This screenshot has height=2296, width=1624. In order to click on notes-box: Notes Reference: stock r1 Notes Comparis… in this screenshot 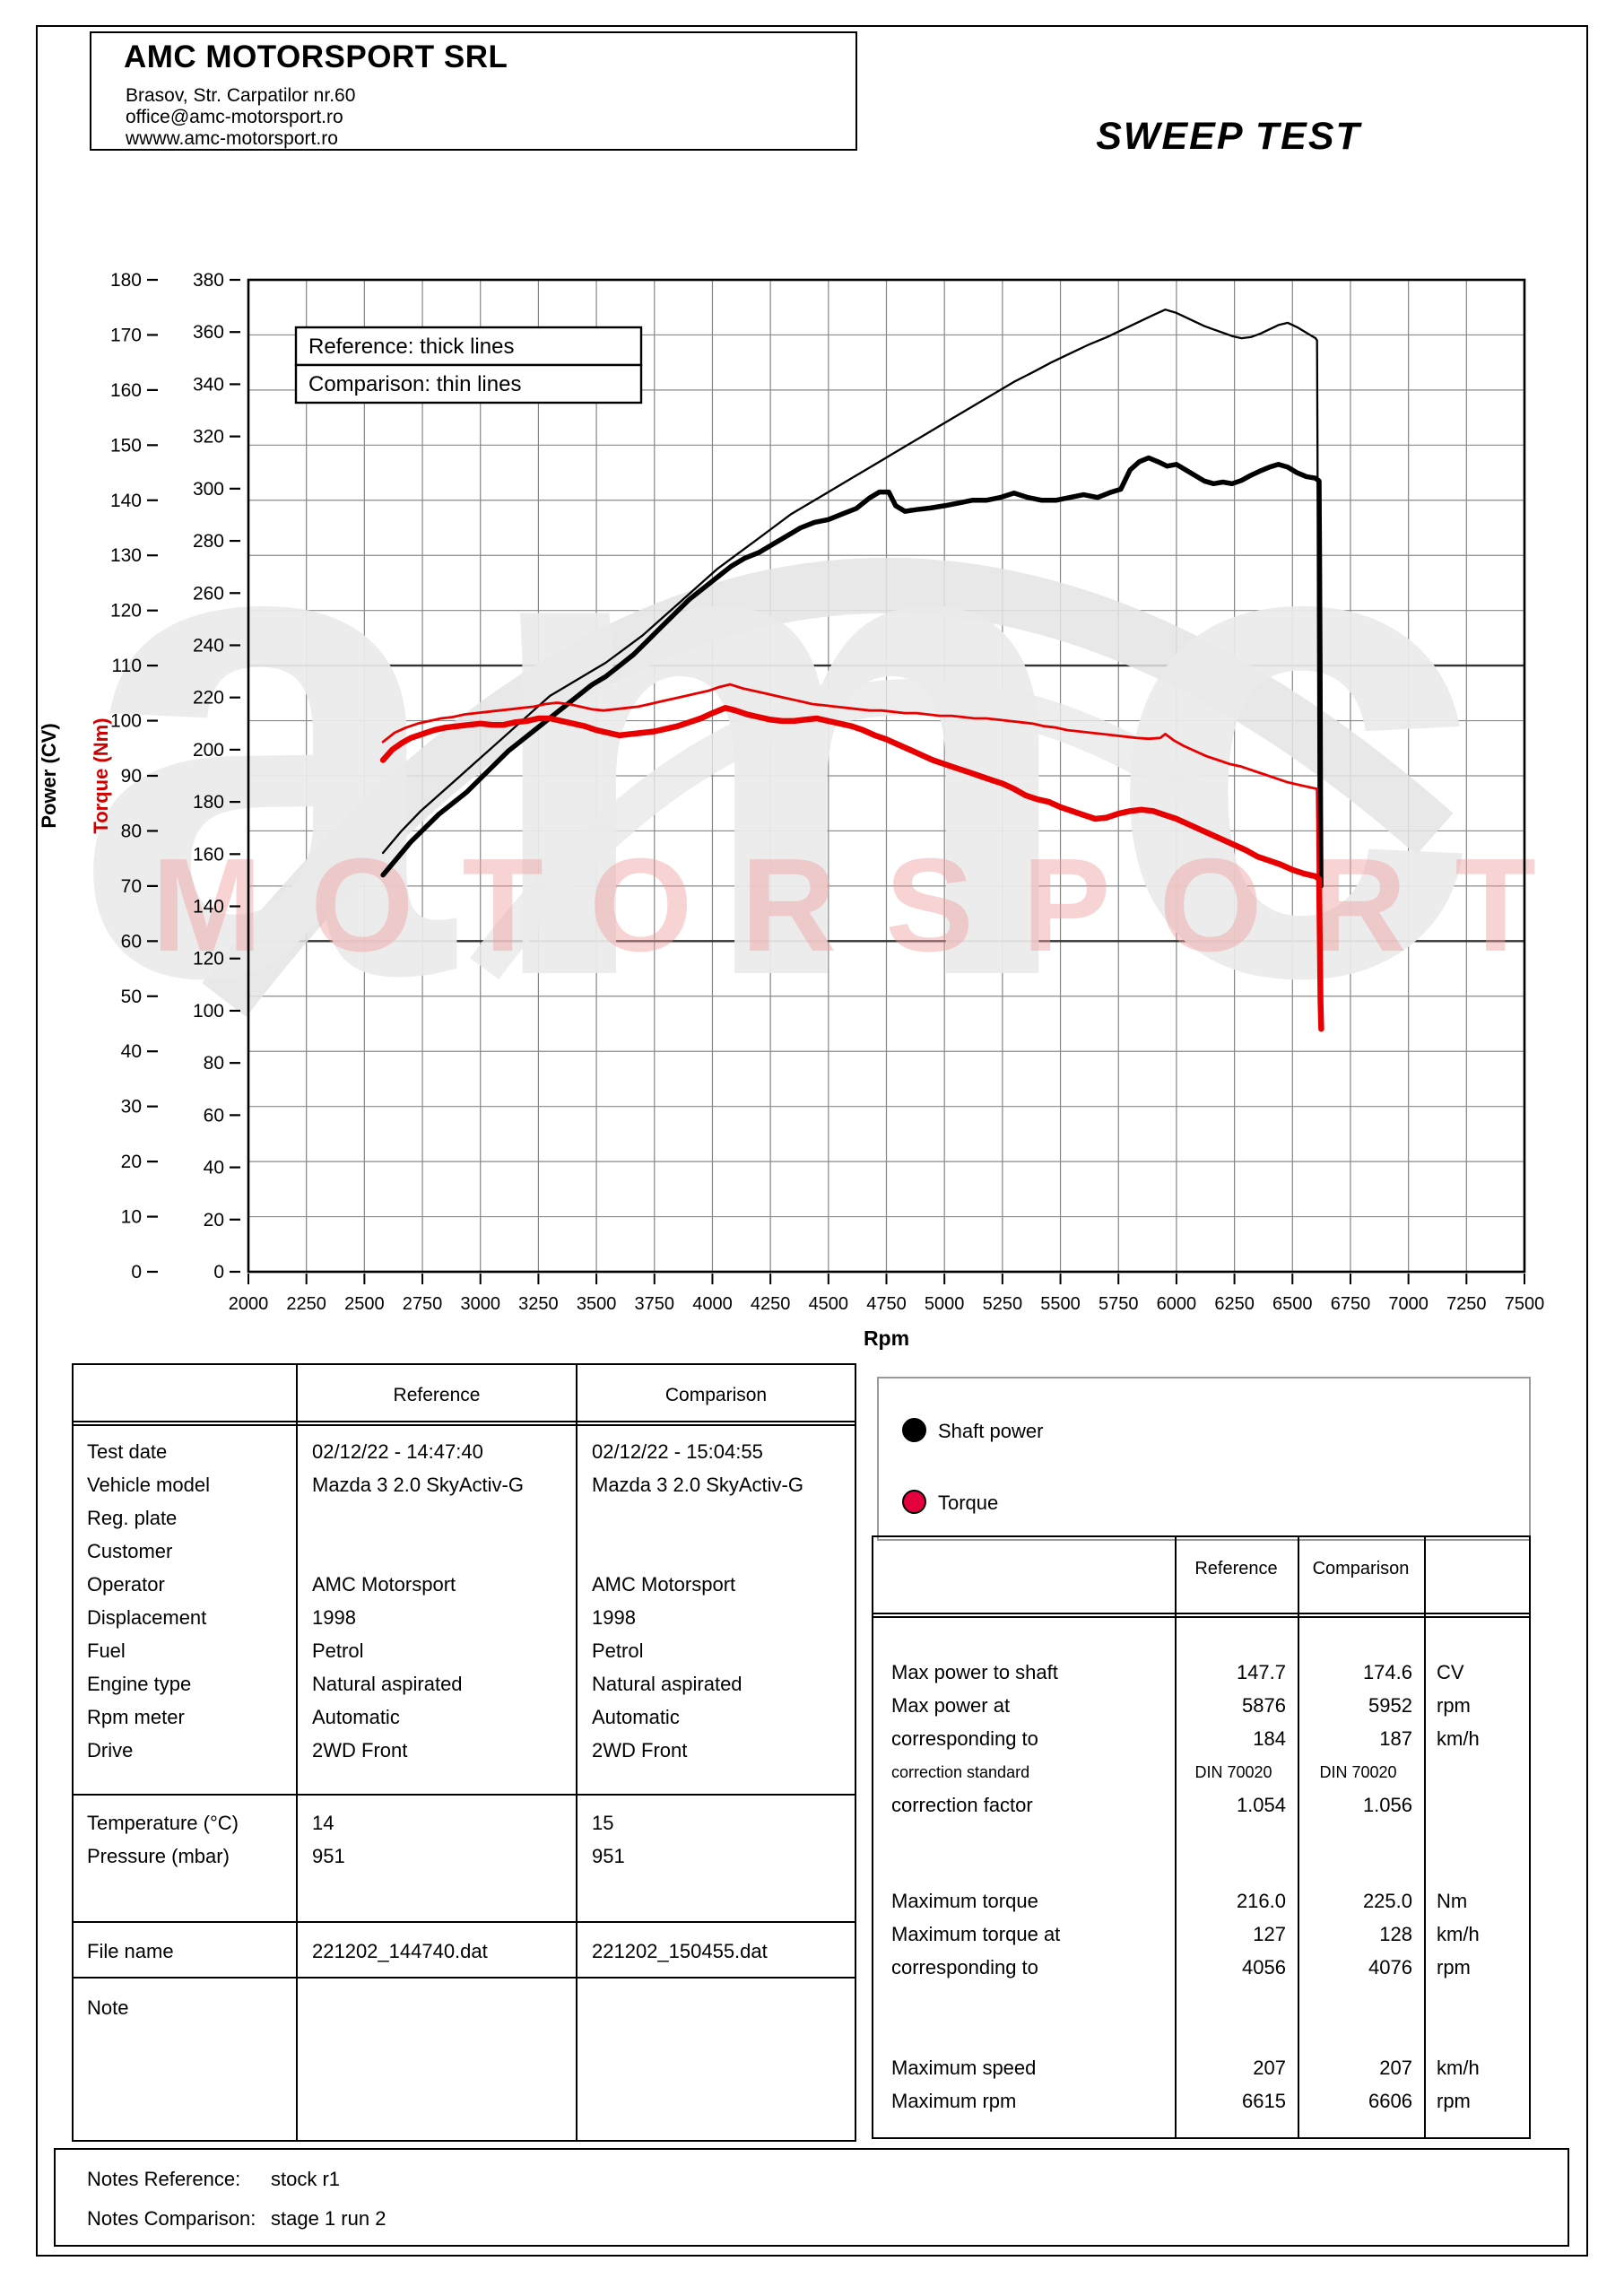, I will do `click(811, 2197)`.